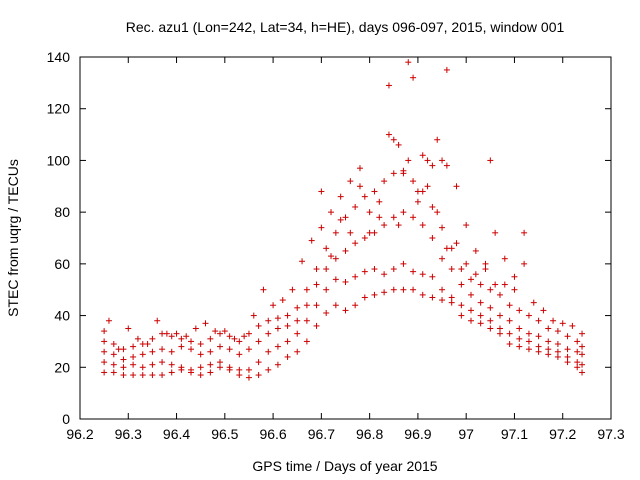 The height and width of the screenshot is (480, 640). What do you see at coordinates (79, 434) in the screenshot?
I see `x-tick-label: 96.2` at bounding box center [79, 434].